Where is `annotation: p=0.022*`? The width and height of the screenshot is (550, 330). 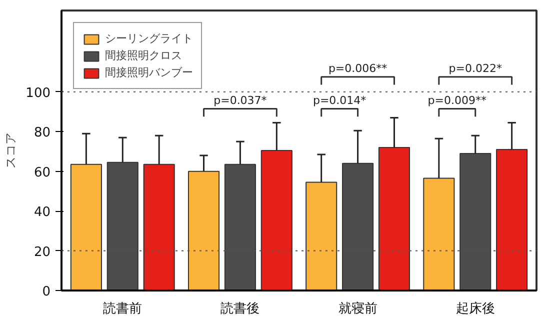 annotation: p=0.022* is located at coordinates (475, 68).